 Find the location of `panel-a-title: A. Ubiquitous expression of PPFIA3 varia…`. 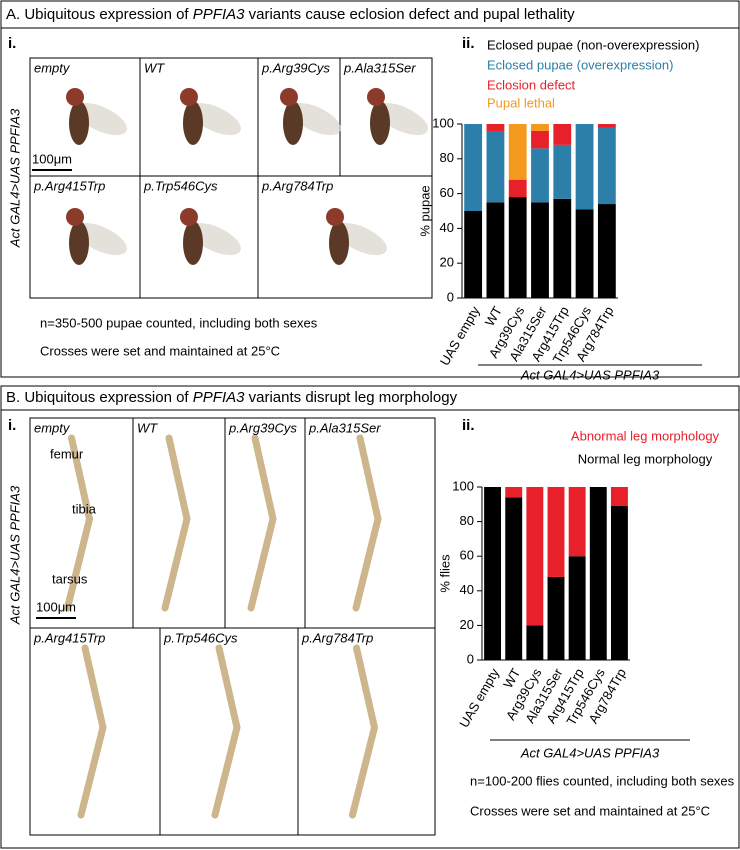

panel-a-title: A. Ubiquitous expression of PPFIA3 varia… is located at coordinates (290, 14).